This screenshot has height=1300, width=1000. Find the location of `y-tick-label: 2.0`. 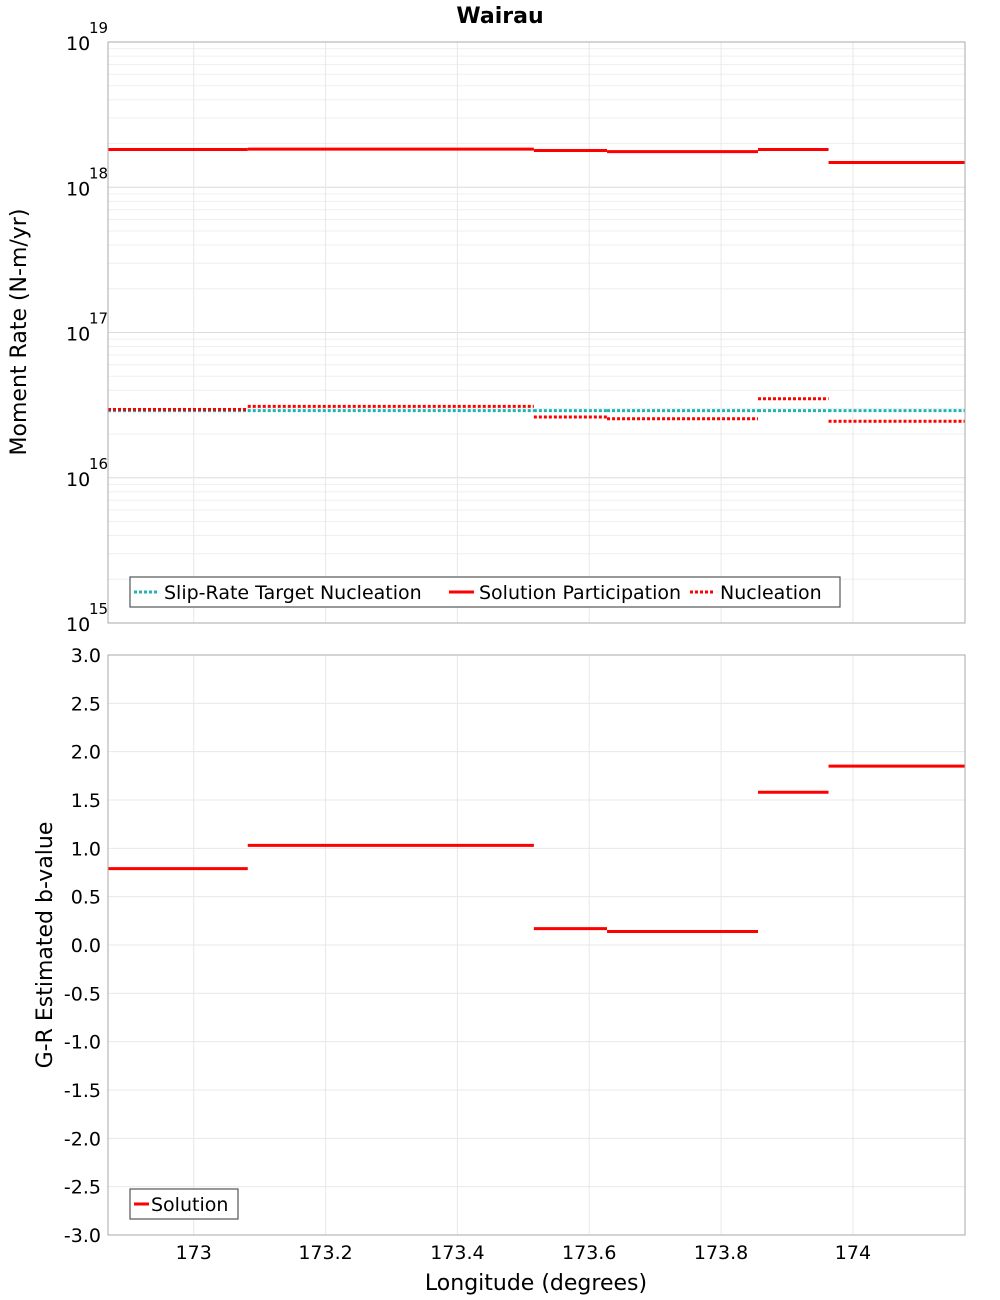

y-tick-label: 2.0 is located at coordinates (86, 753).